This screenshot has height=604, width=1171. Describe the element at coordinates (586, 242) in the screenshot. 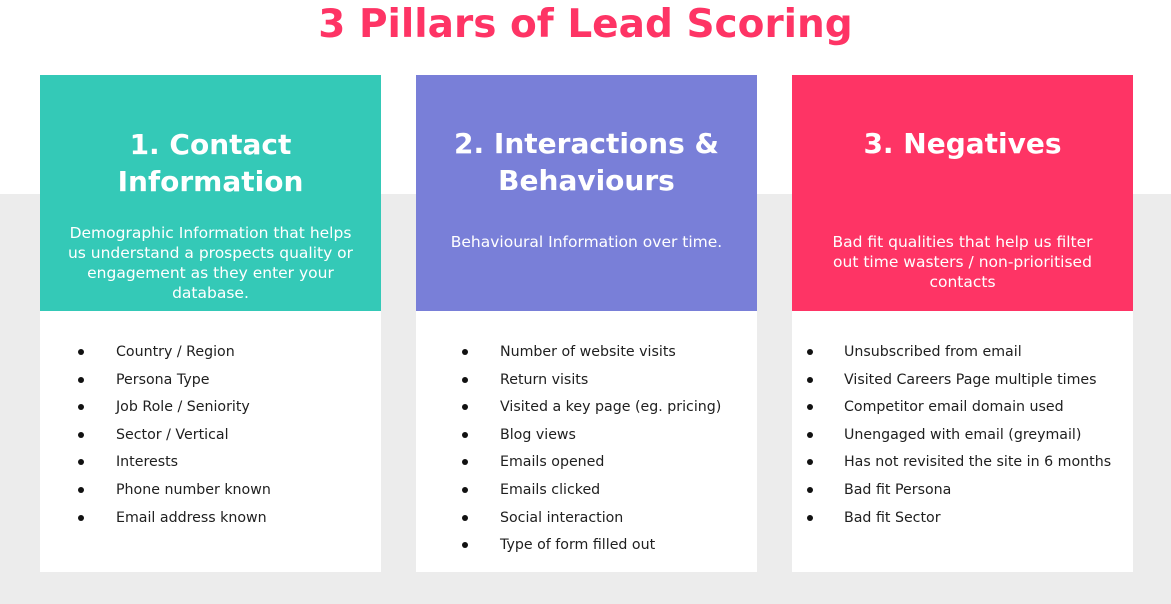

I see `pillar-description: Behavioural Information over time.` at that location.